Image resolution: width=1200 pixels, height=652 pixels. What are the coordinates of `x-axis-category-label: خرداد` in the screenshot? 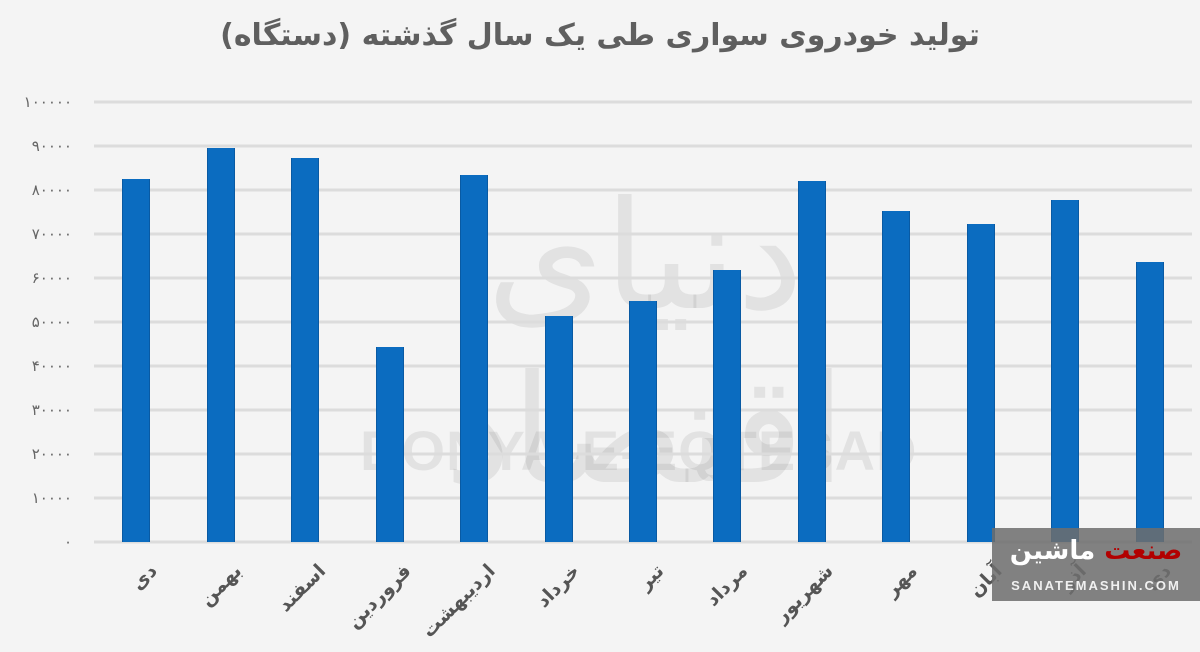 It's located at (557, 586).